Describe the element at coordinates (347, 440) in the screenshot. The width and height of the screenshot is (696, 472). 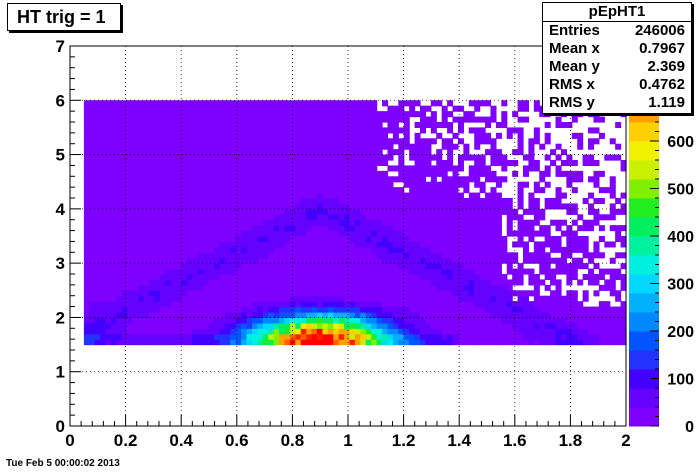
I see `x-tick-label: 1` at that location.